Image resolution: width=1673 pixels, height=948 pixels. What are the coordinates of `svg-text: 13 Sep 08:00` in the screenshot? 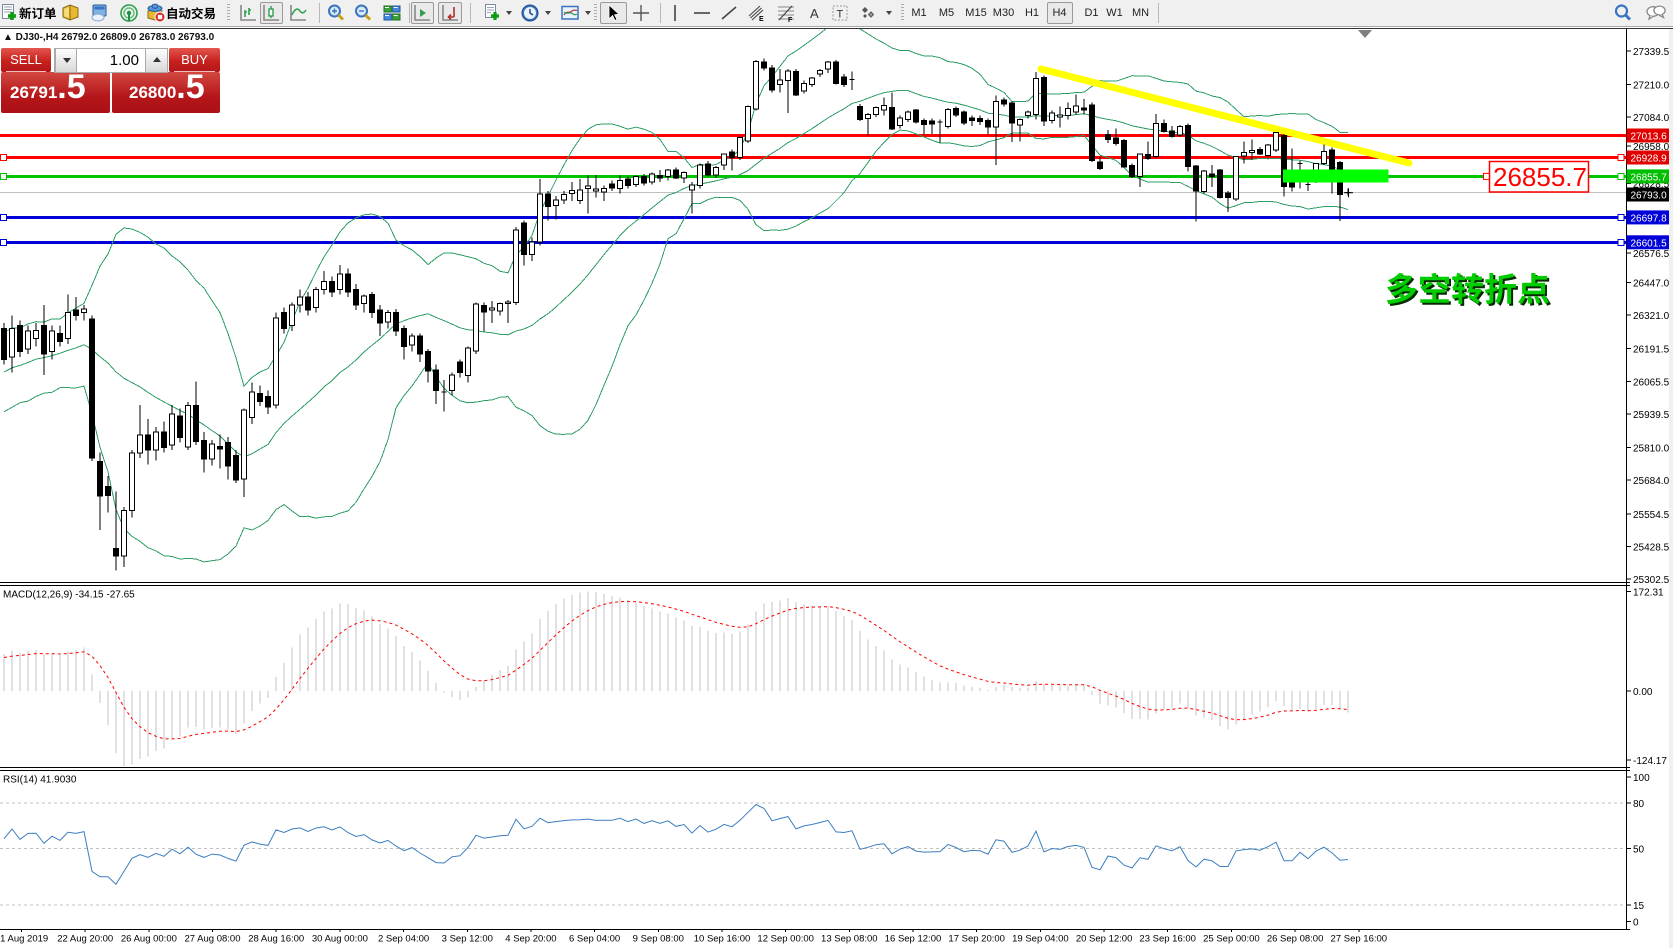 It's located at (849, 939).